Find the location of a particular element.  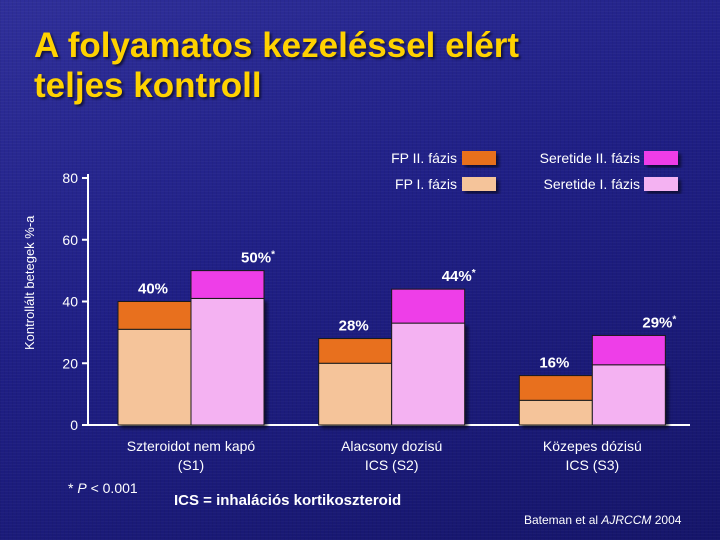

citation-author: Bateman et al is located at coordinates (563, 520).